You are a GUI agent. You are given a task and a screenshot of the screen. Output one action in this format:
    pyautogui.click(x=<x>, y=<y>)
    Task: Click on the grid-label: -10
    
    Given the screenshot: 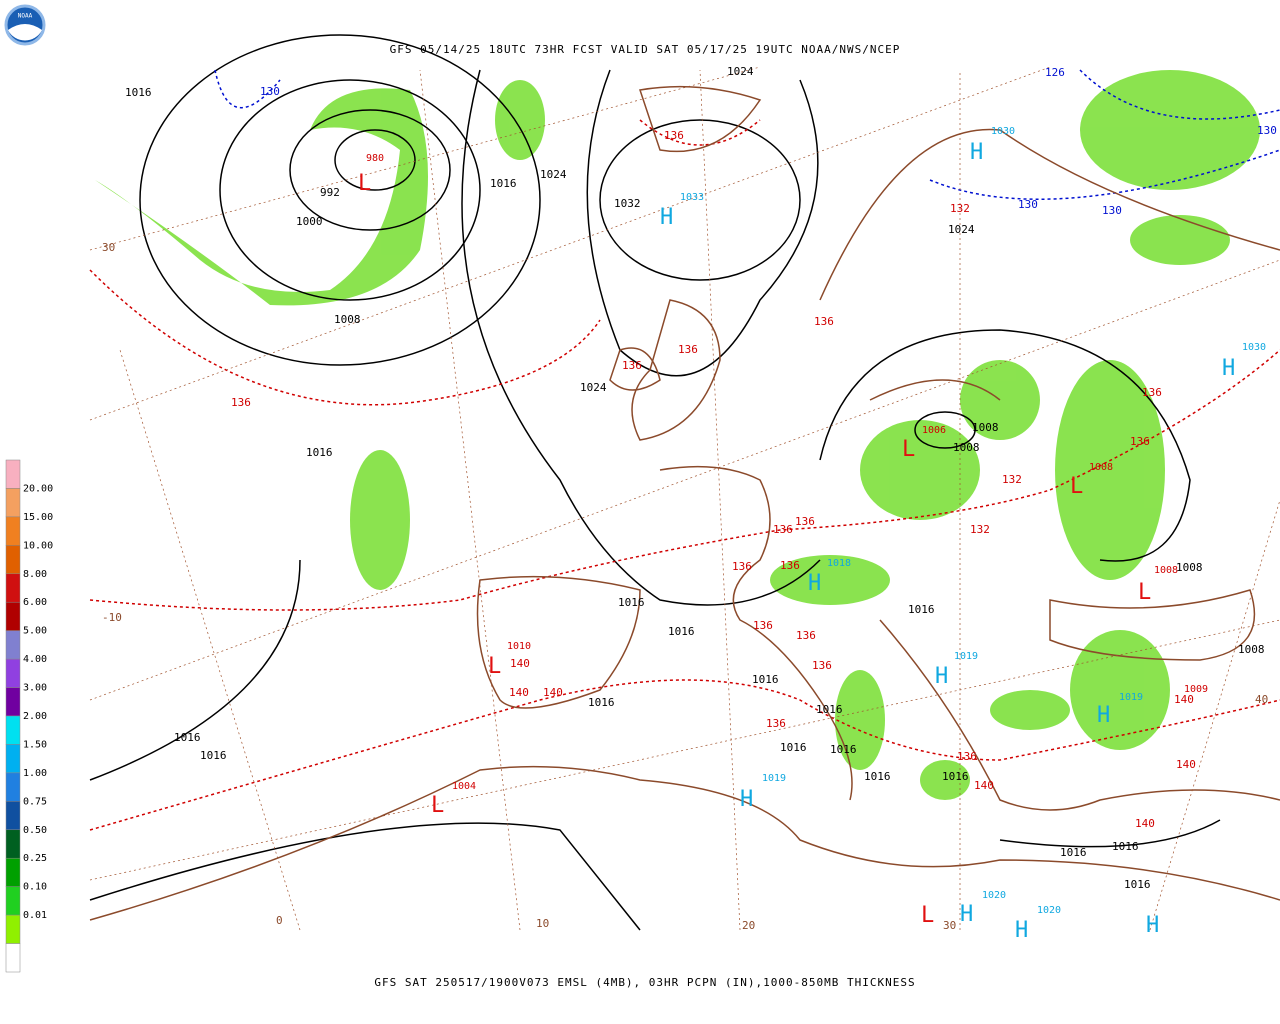 What is the action you would take?
    pyautogui.click(x=112, y=617)
    